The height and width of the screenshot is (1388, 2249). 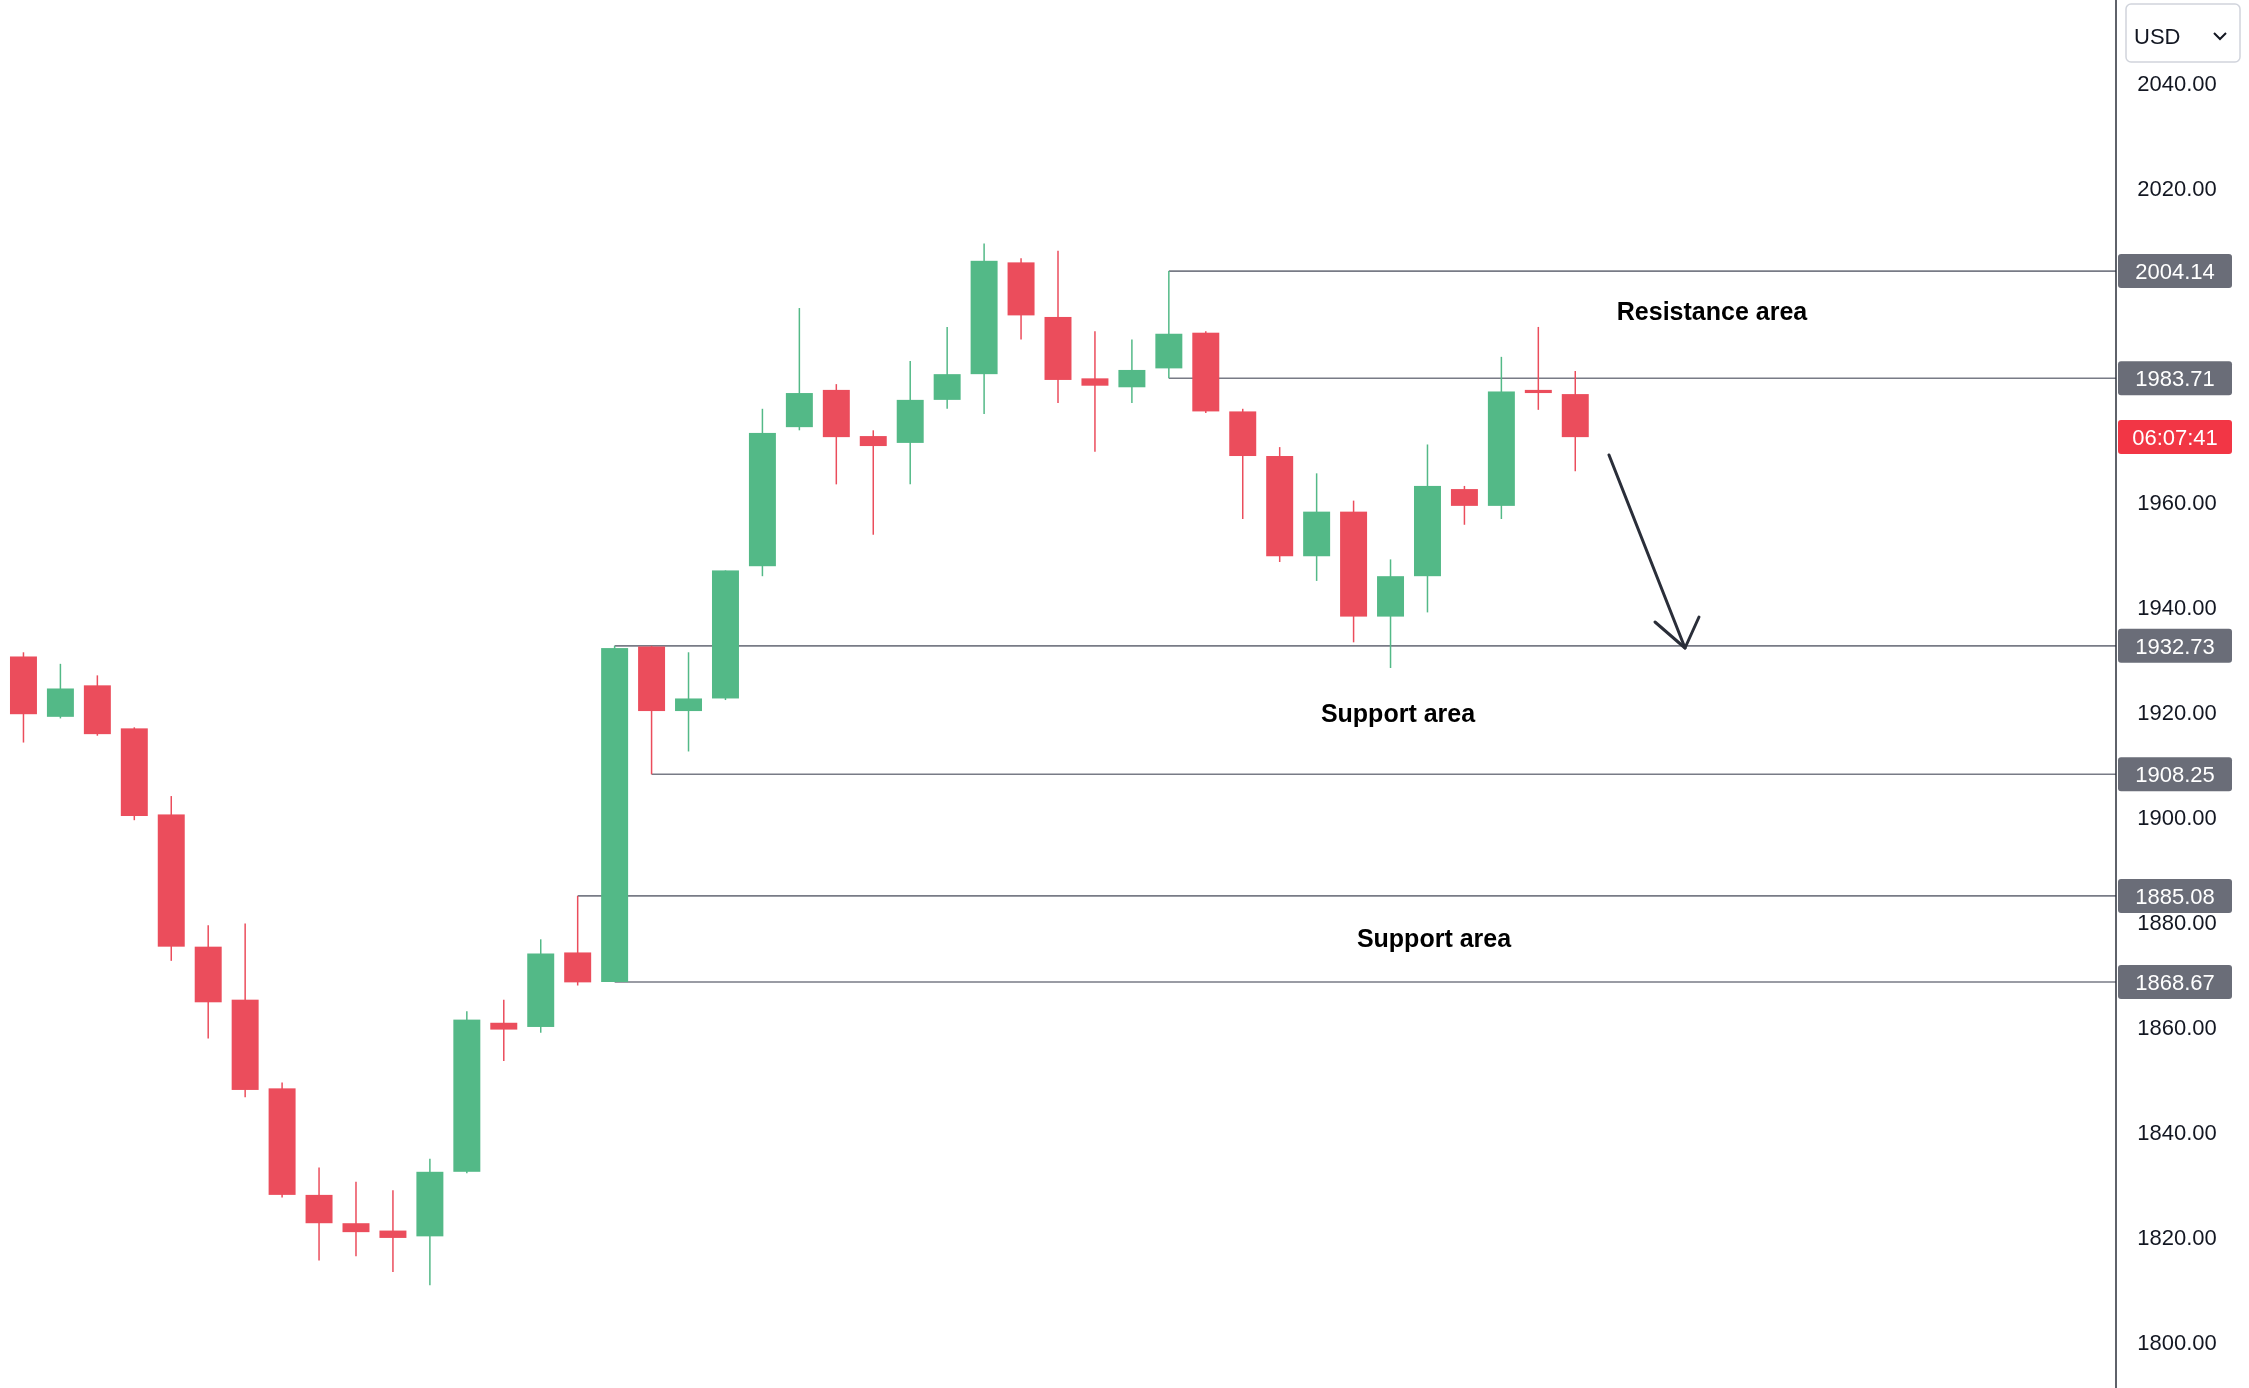 What do you see at coordinates (2177, 608) in the screenshot?
I see `y-tick-label: 1940.00` at bounding box center [2177, 608].